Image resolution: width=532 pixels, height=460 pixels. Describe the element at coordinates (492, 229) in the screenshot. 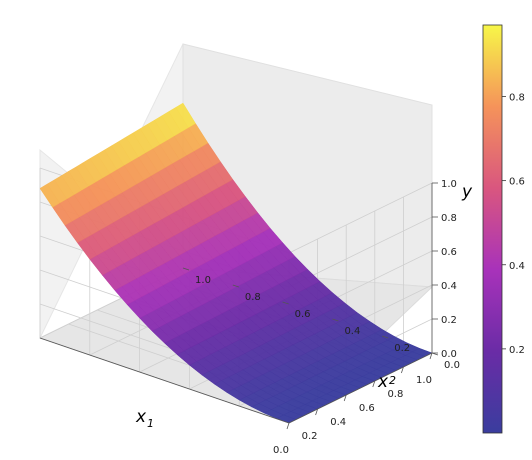

I see `colorbar-gradient` at that location.